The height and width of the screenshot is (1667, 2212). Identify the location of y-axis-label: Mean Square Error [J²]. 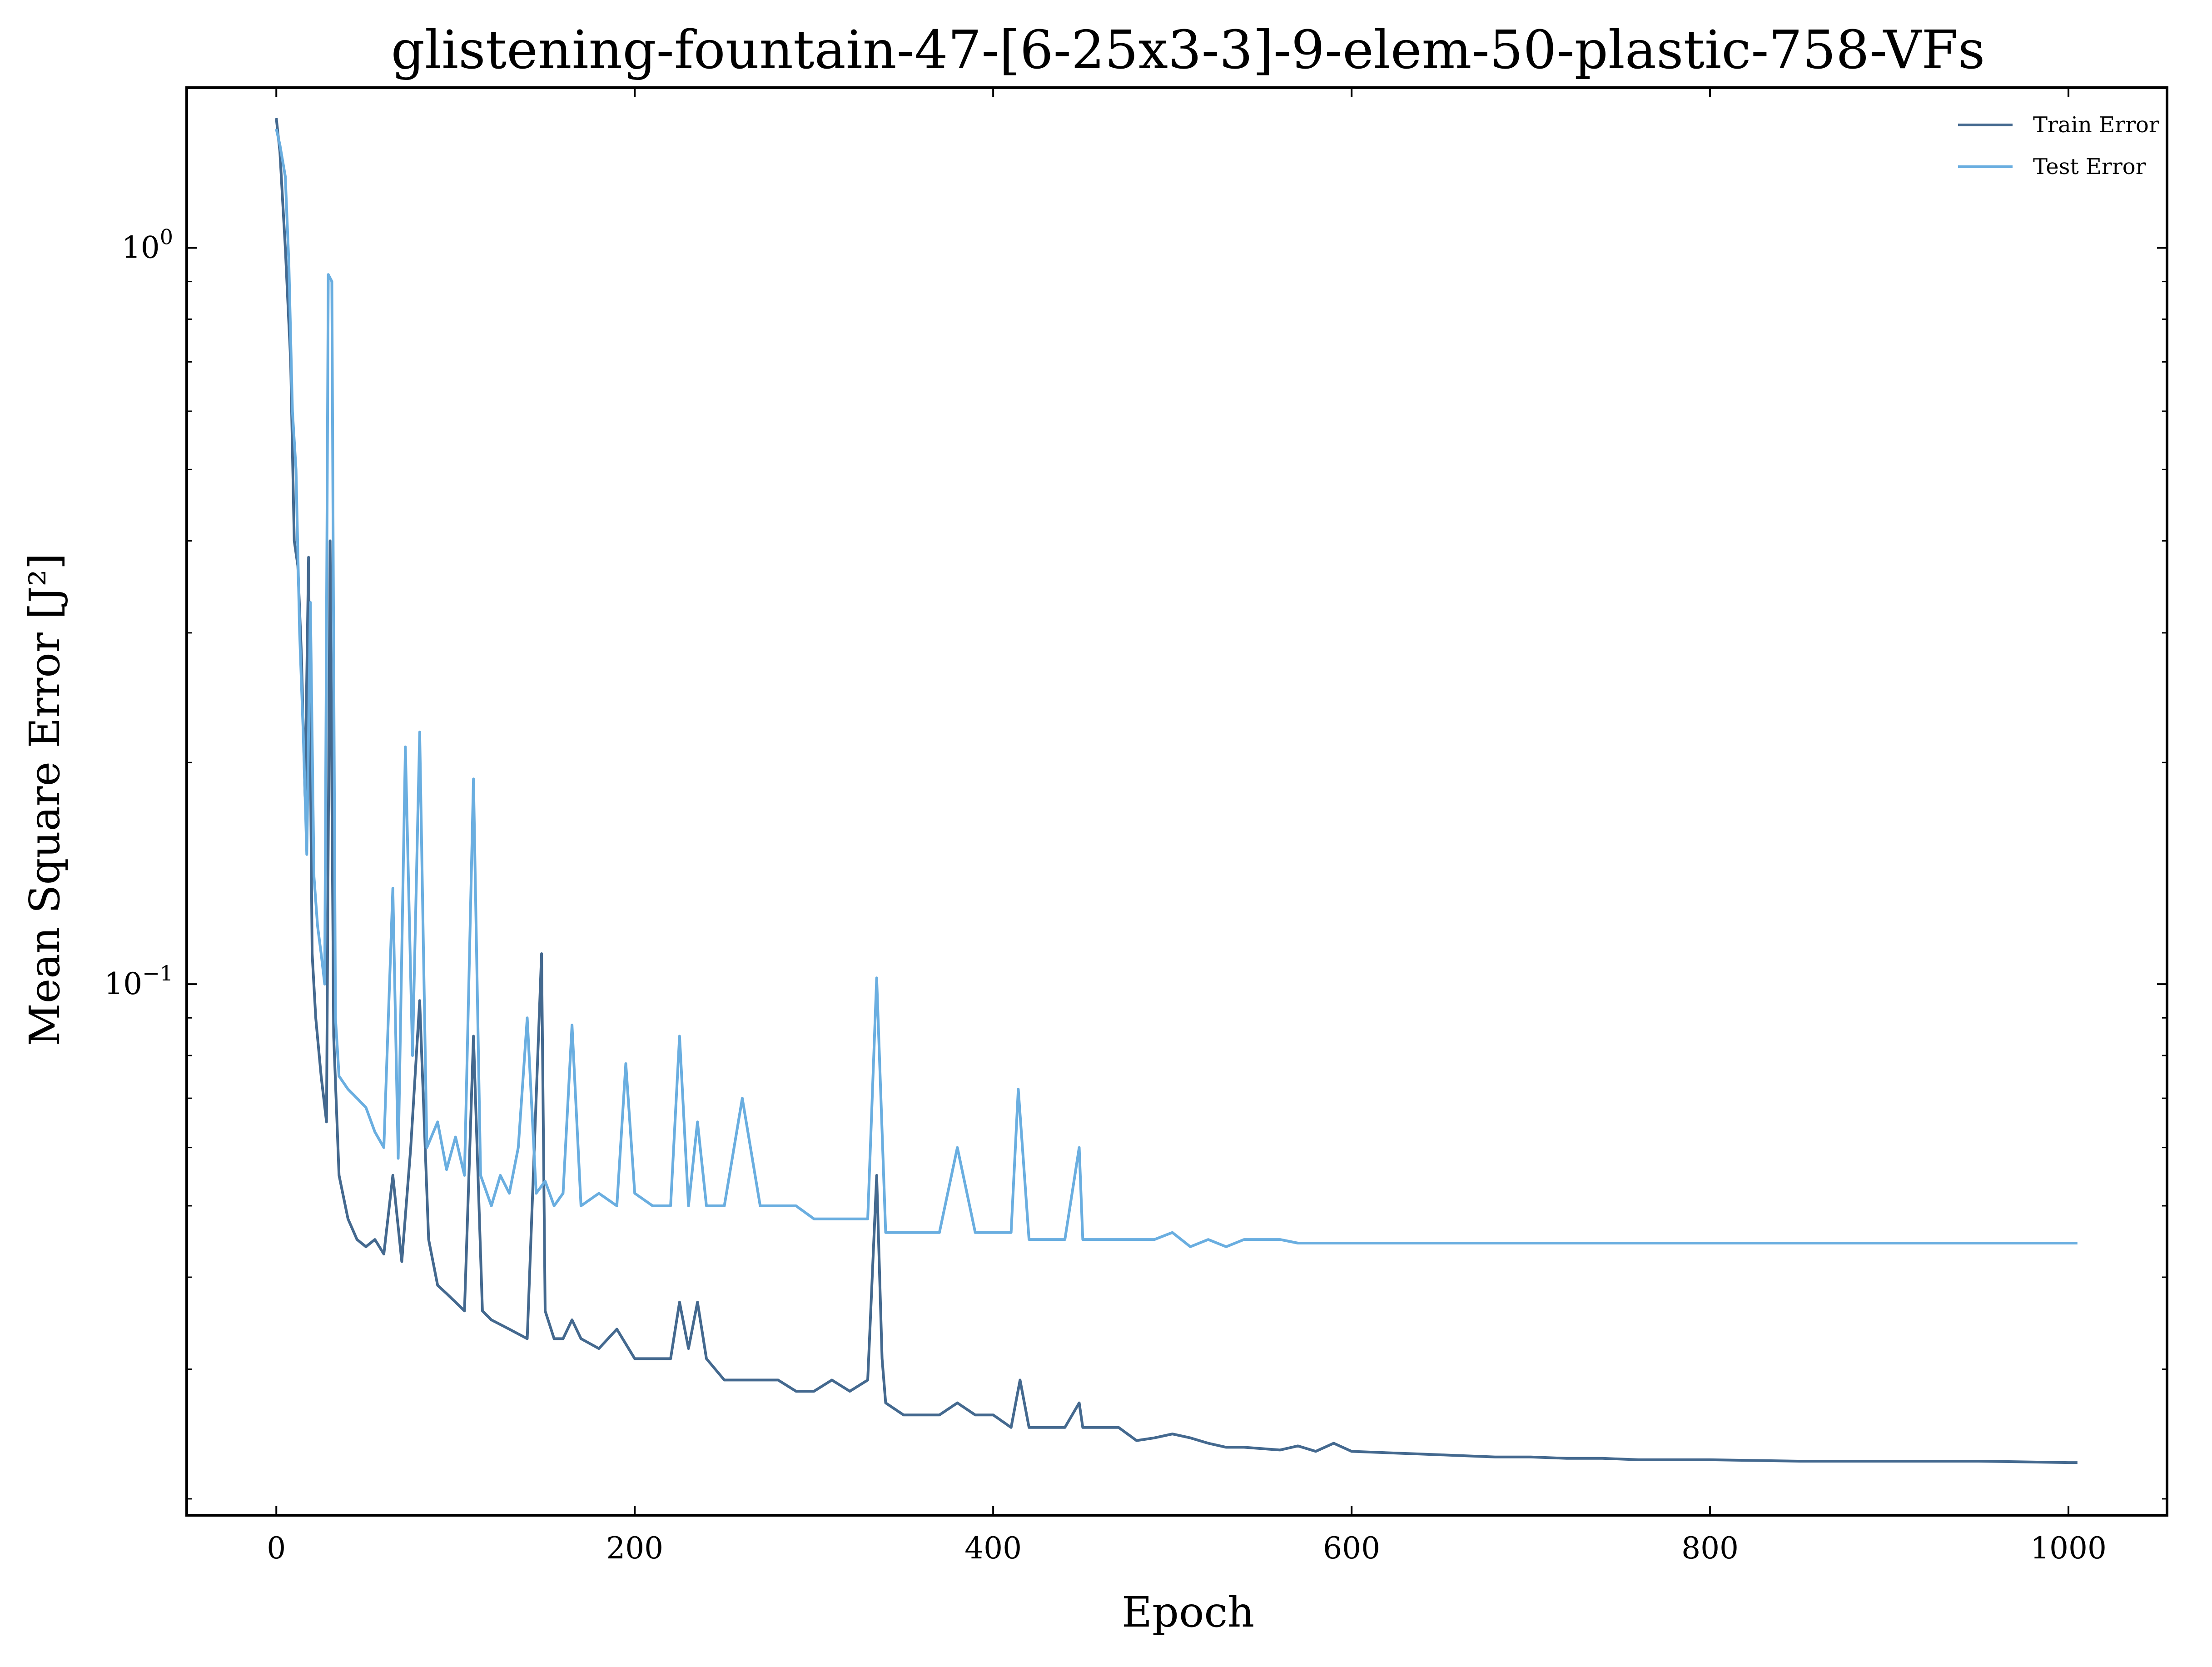
(44, 799).